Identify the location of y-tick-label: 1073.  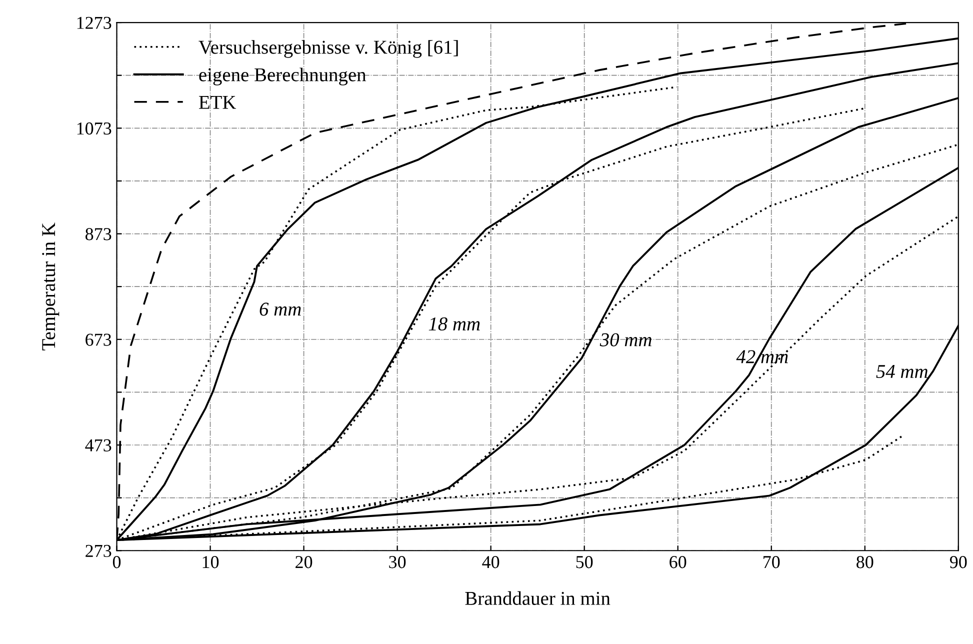
(94, 128).